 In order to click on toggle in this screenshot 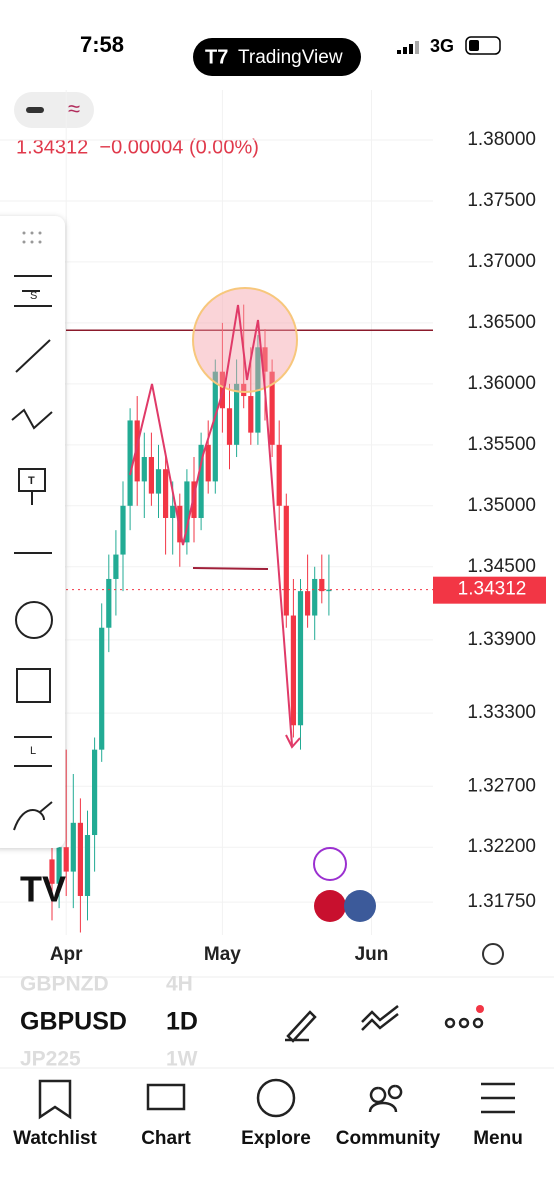, I will do `click(54, 110)`.